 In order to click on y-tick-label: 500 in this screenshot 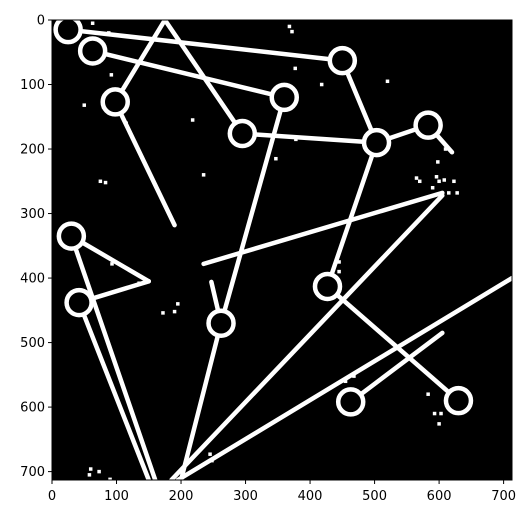, I will do `click(32, 343)`.